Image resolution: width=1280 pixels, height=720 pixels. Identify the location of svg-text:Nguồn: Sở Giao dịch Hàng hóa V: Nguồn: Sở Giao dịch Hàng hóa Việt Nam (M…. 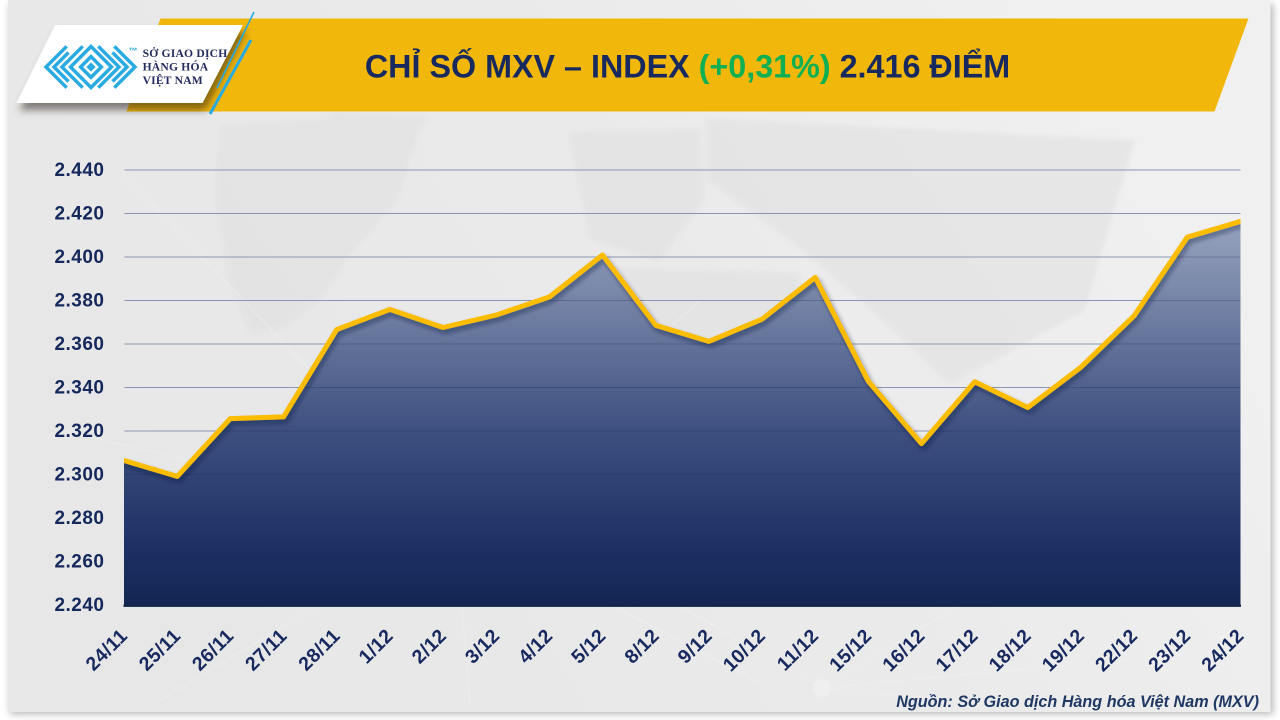
(1077, 702).